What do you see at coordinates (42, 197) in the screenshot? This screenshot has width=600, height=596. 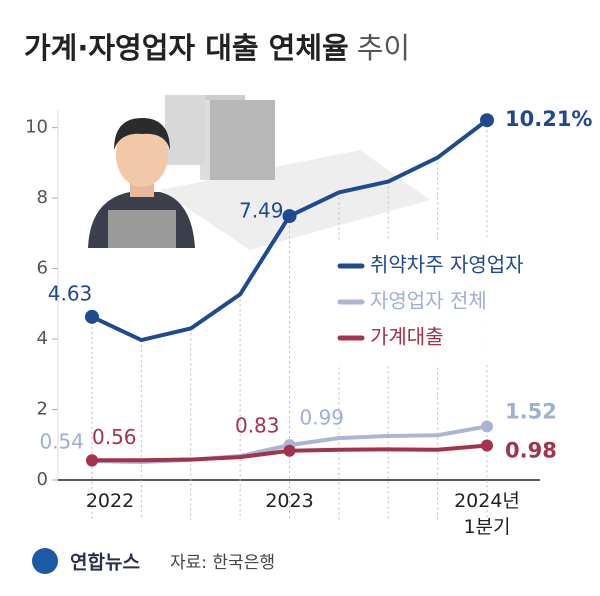 I see `y-tick-label: 8` at bounding box center [42, 197].